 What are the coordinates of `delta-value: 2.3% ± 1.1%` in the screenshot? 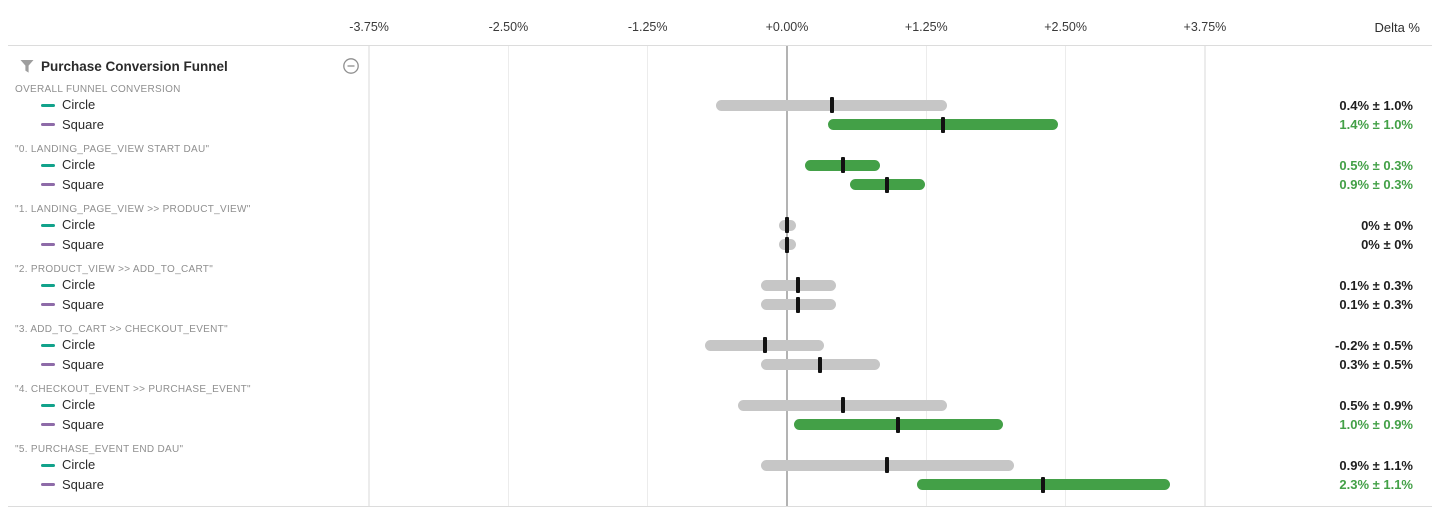 It's located at (1376, 484).